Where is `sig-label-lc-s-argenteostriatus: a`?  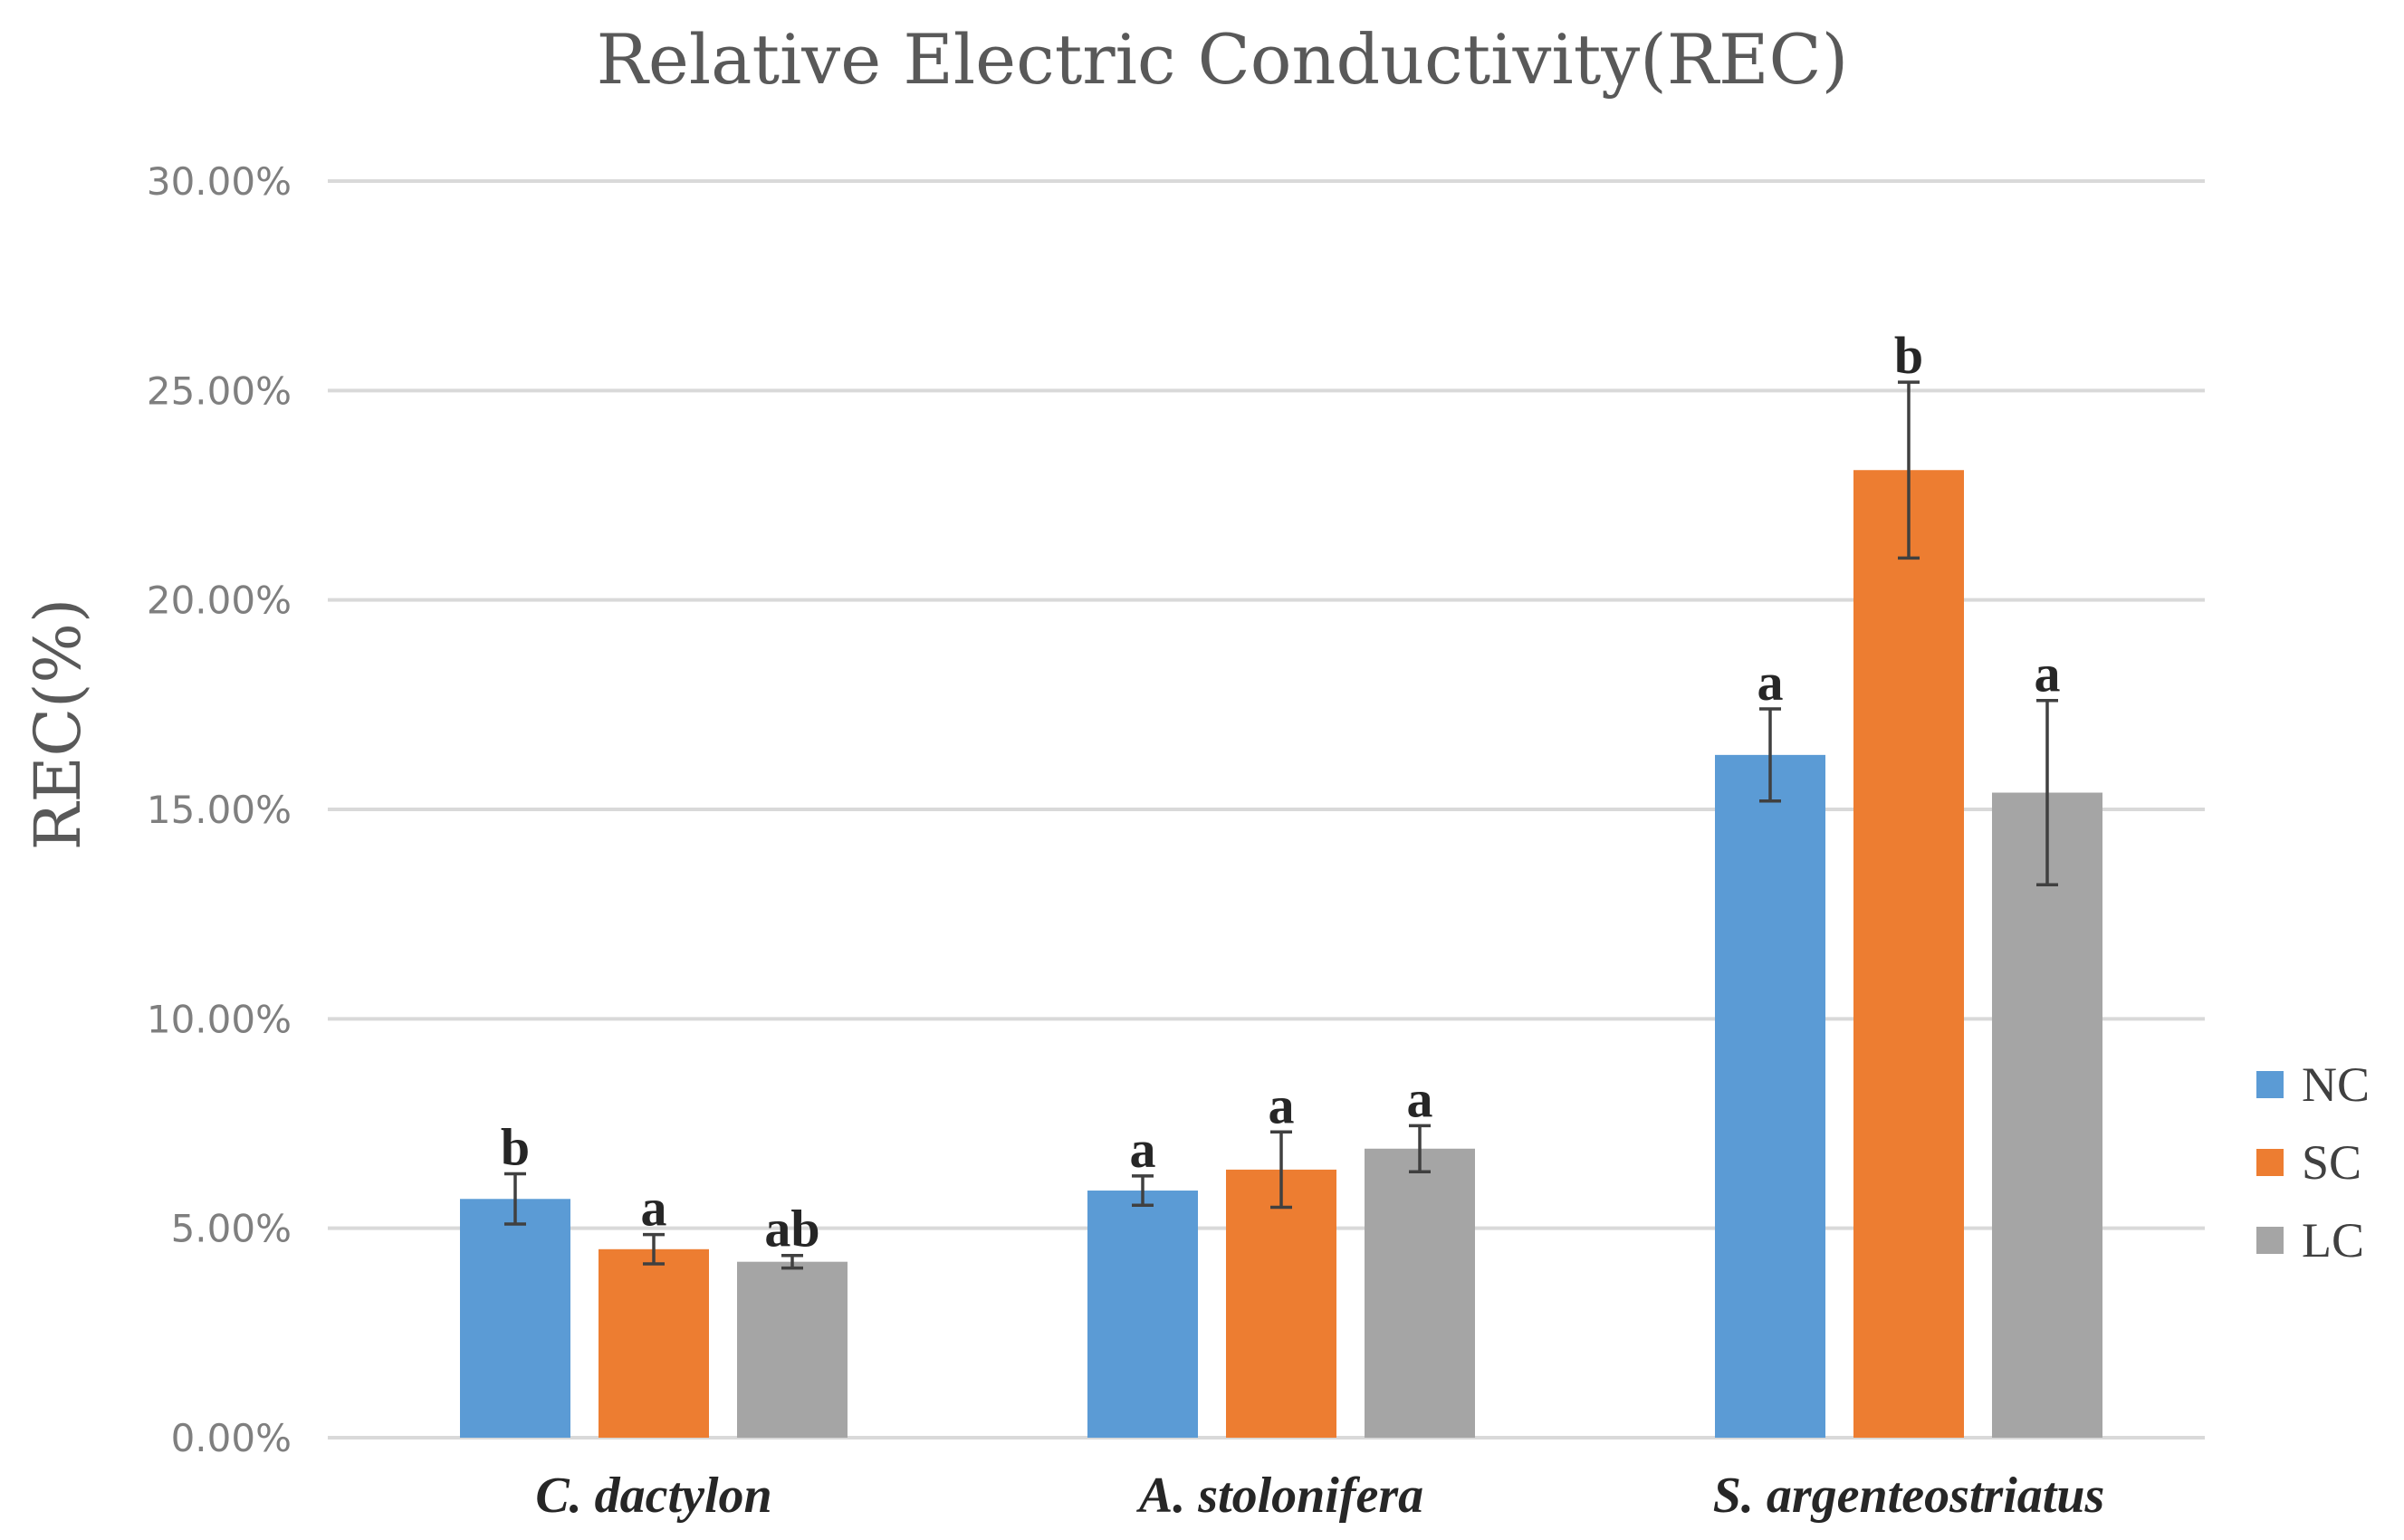 sig-label-lc-s-argenteostriatus: a is located at coordinates (2048, 674).